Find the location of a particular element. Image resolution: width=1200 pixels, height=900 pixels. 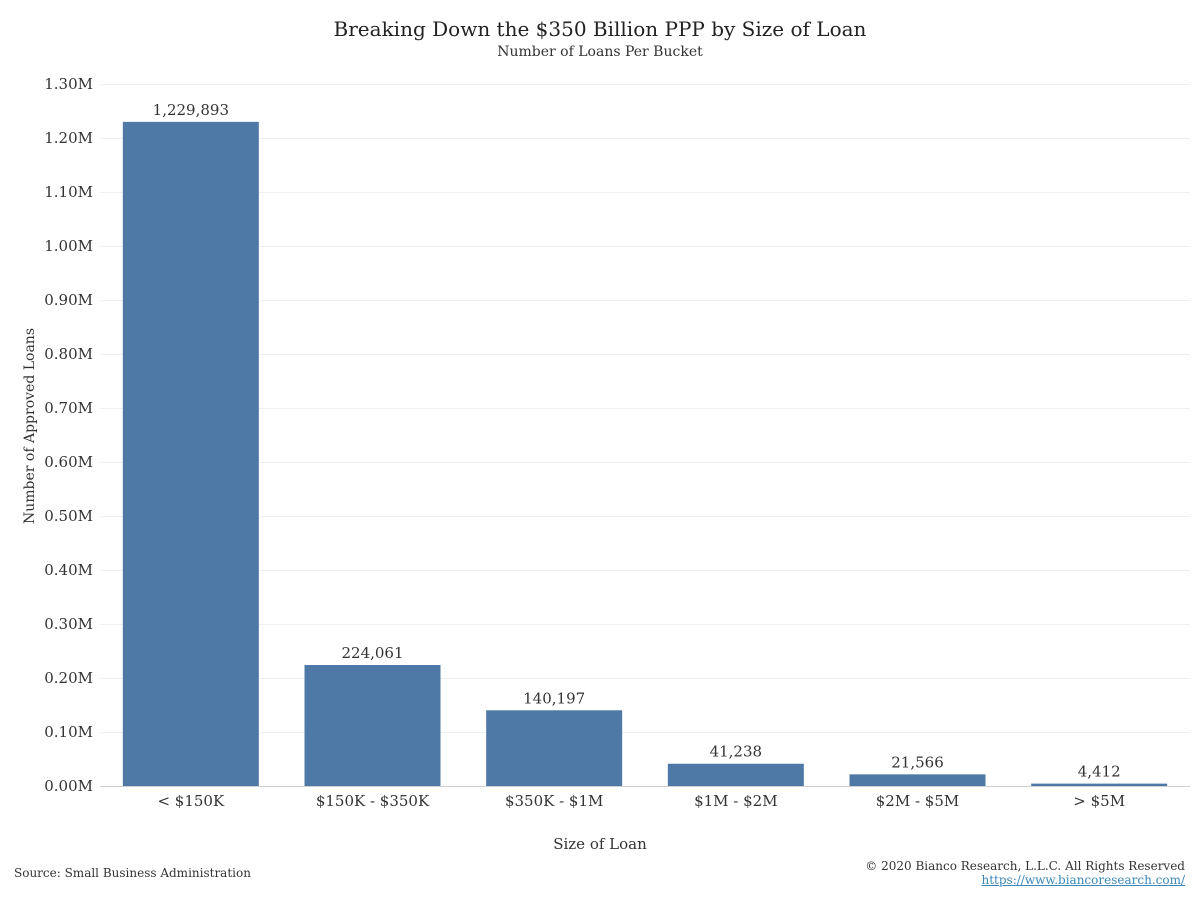

y-tick-label: 0.70M is located at coordinates (68, 408).